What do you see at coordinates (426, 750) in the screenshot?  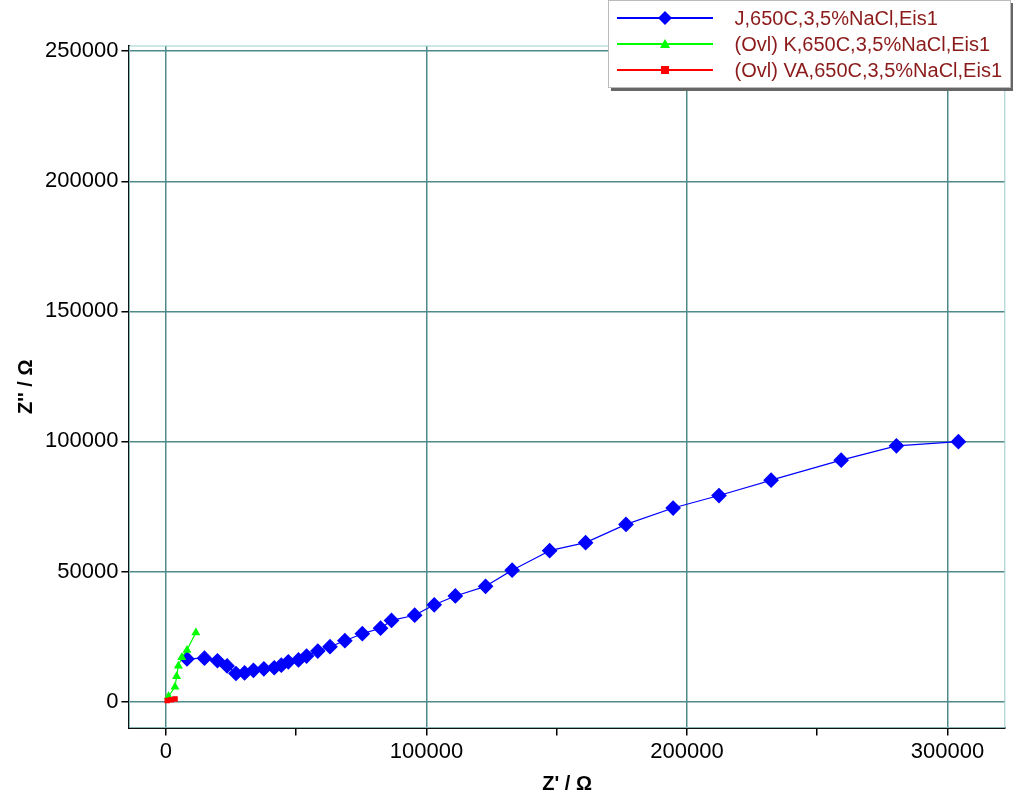 I see `x-tick-label: 100000` at bounding box center [426, 750].